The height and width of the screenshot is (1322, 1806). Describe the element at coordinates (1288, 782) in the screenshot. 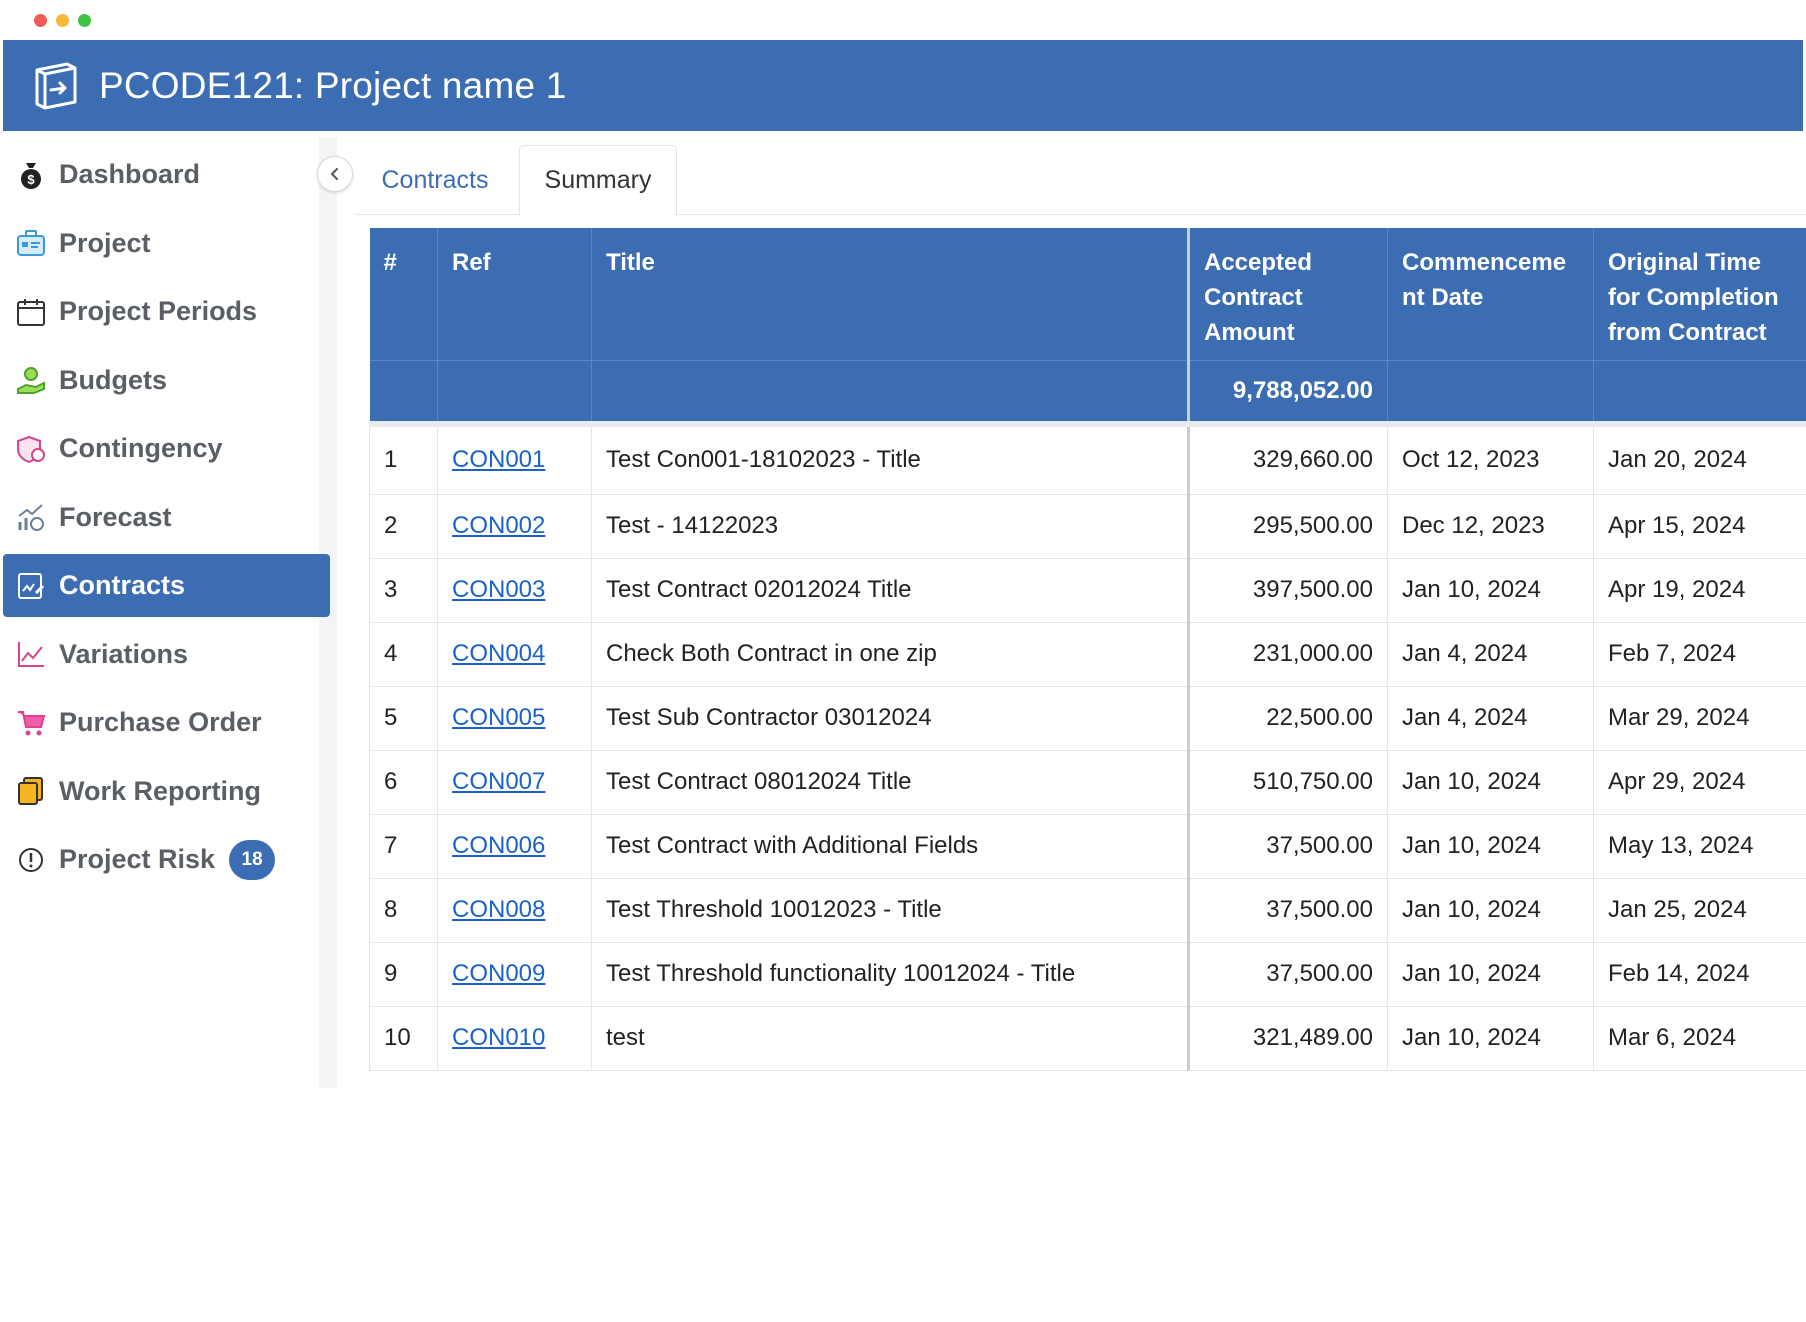

I see `contract-amount-cell: 510,750.00` at that location.